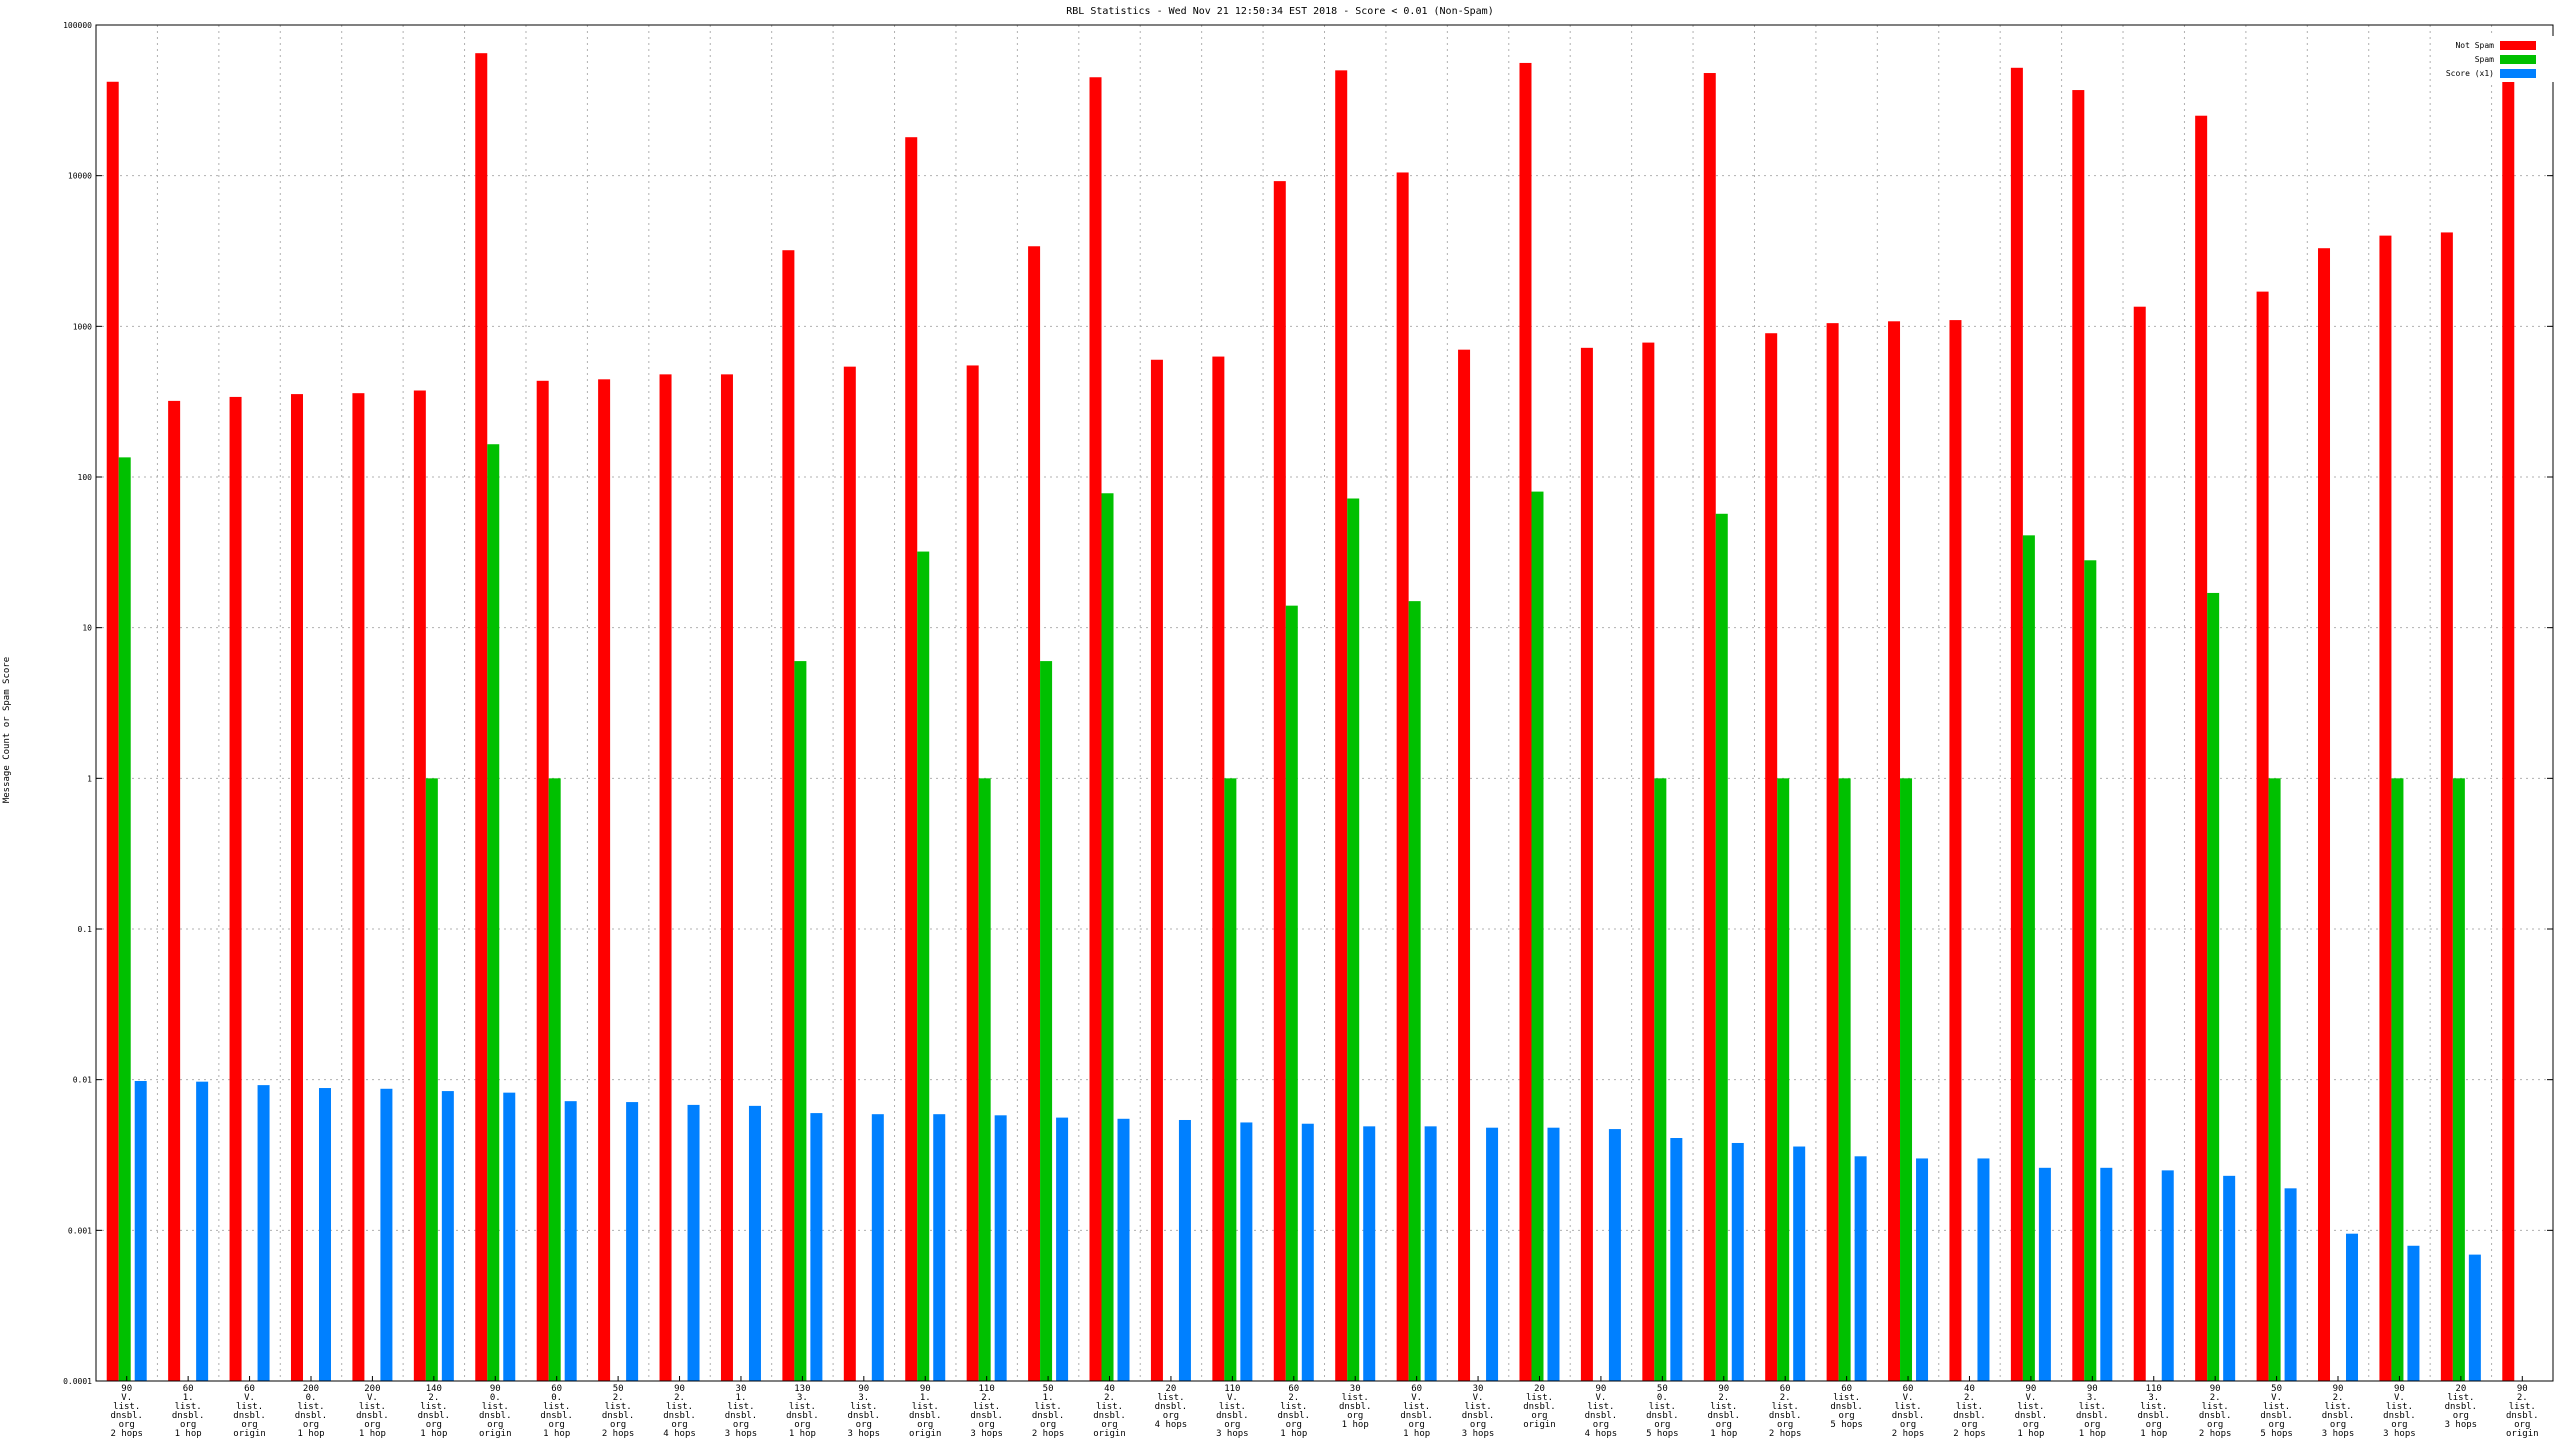 Image resolution: width=2560 pixels, height=1440 pixels. Describe the element at coordinates (1539, 1407) in the screenshot. I see `x-tick-label: 20 list. dnsbl. org origin` at that location.